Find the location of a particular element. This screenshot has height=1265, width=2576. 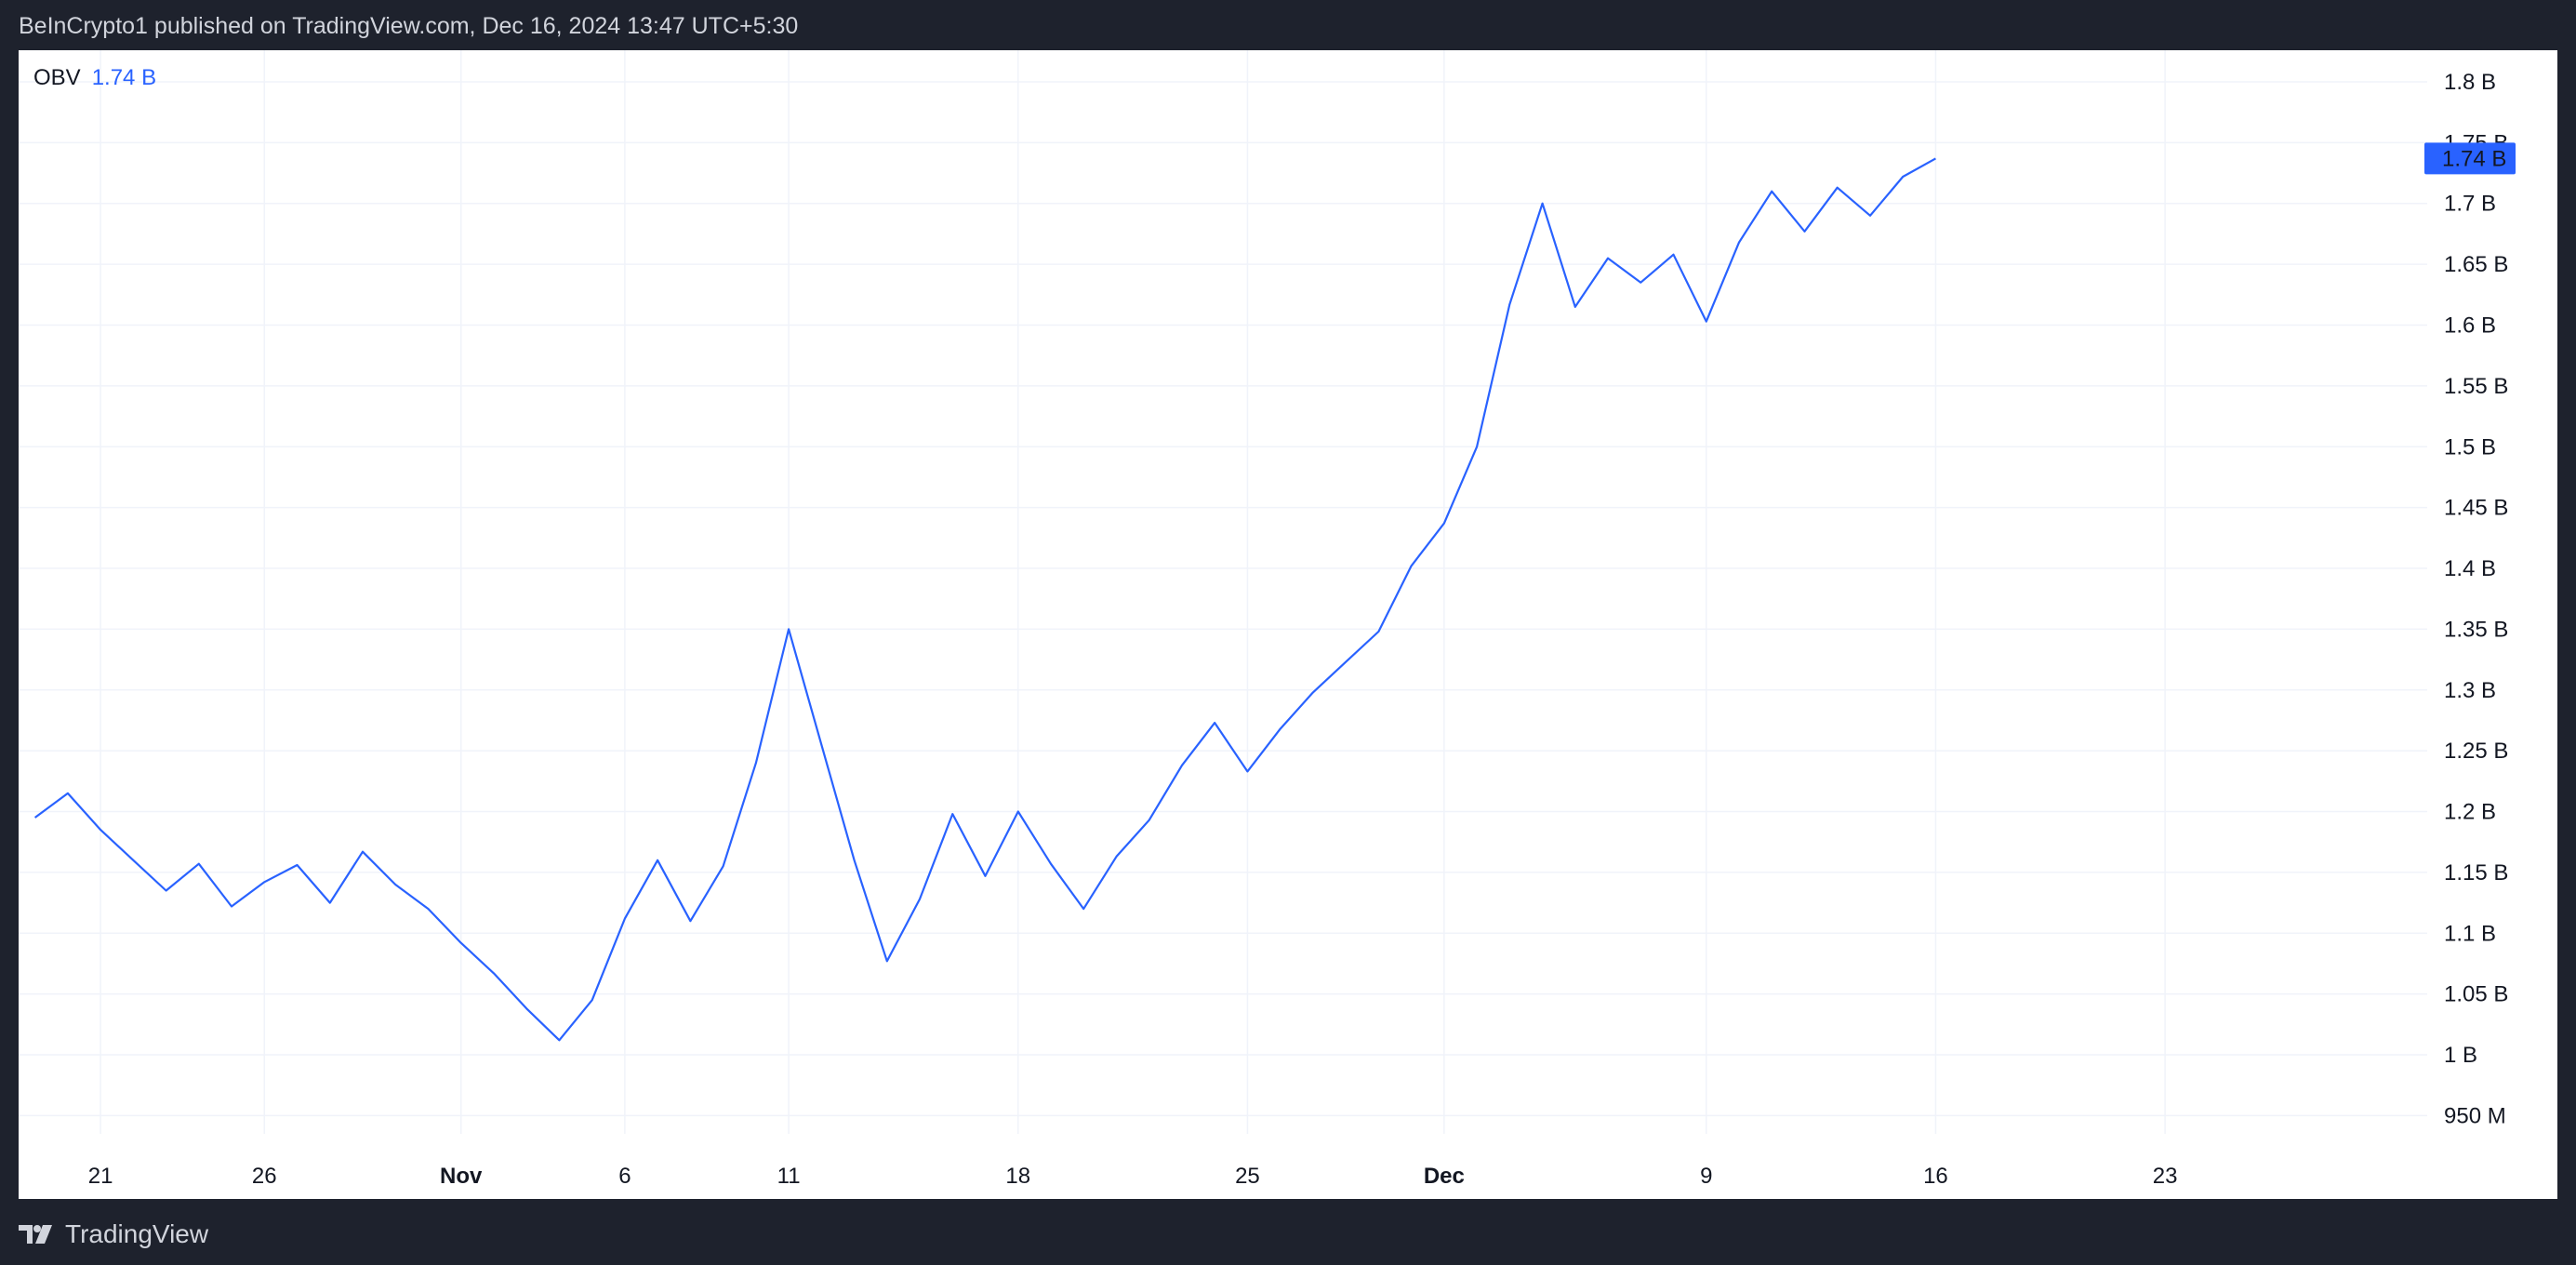

y-tick-label: 1.4 B is located at coordinates (2470, 569).